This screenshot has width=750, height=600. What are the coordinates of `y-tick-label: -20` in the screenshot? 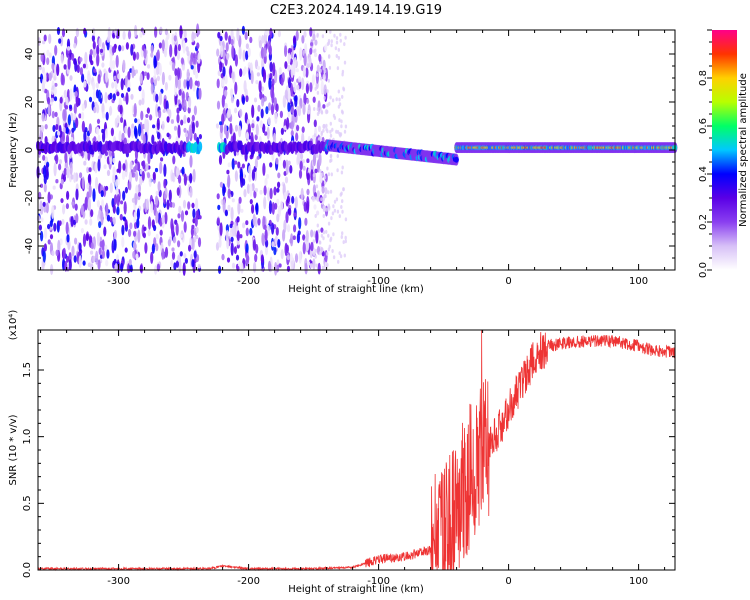 It's located at (29, 198).